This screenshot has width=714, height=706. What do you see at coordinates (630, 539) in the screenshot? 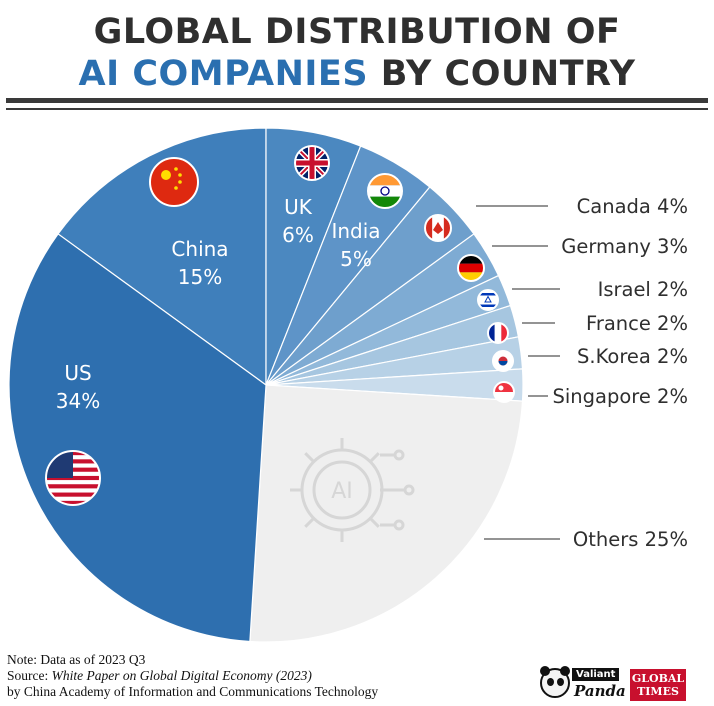
I see `slice-label-others: Others 25%` at bounding box center [630, 539].